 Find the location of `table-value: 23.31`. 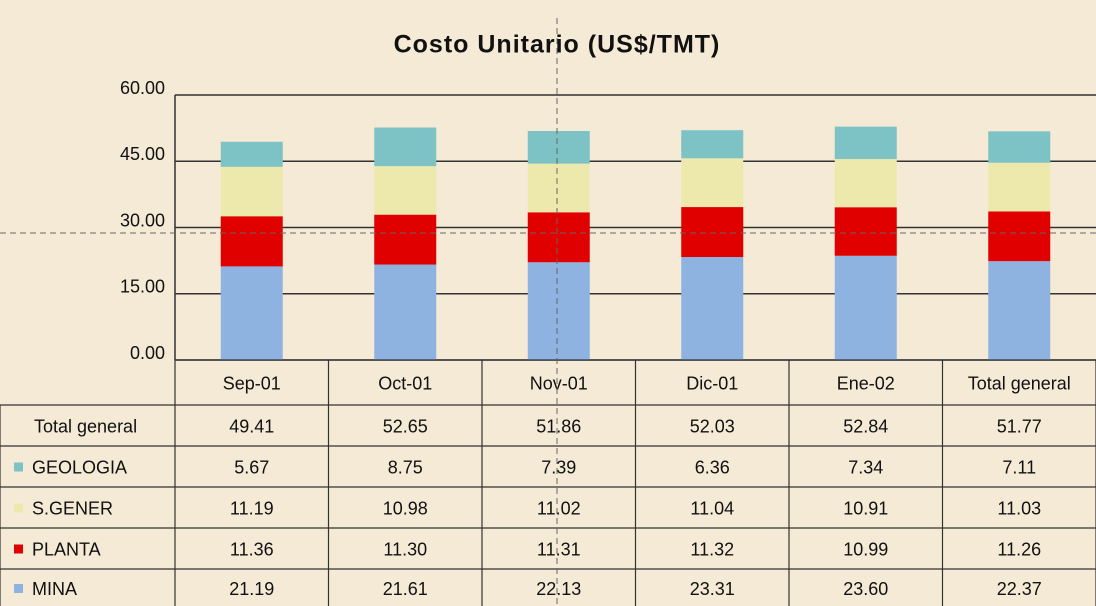

table-value: 23.31 is located at coordinates (712, 589).